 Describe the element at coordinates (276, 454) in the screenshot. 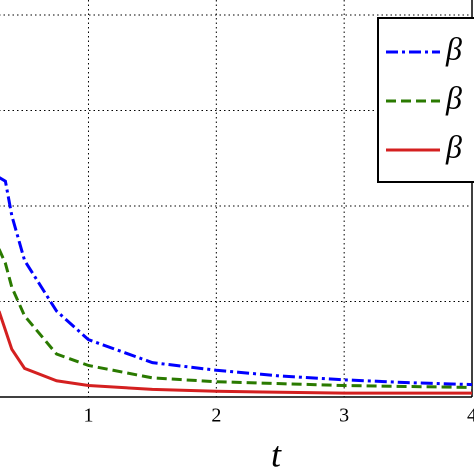

I see `x-axis-label: t` at that location.